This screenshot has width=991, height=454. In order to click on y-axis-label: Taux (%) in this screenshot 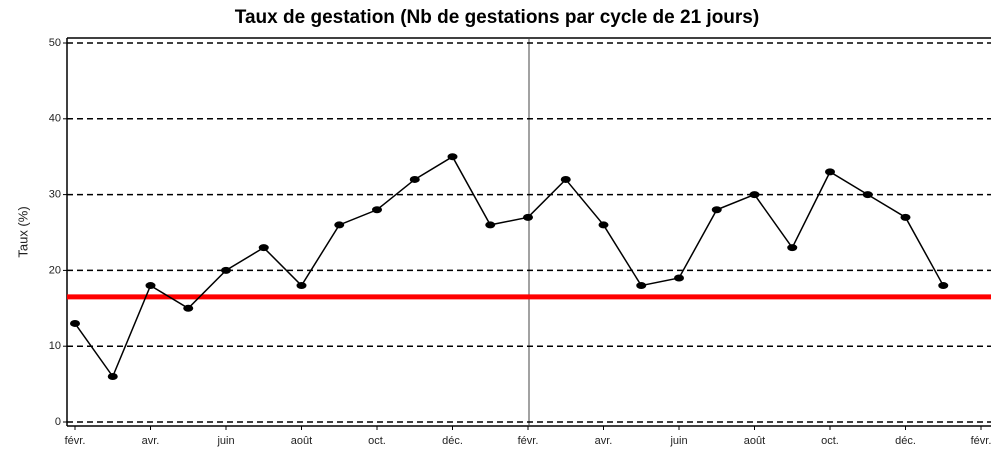, I will do `click(22, 231)`.